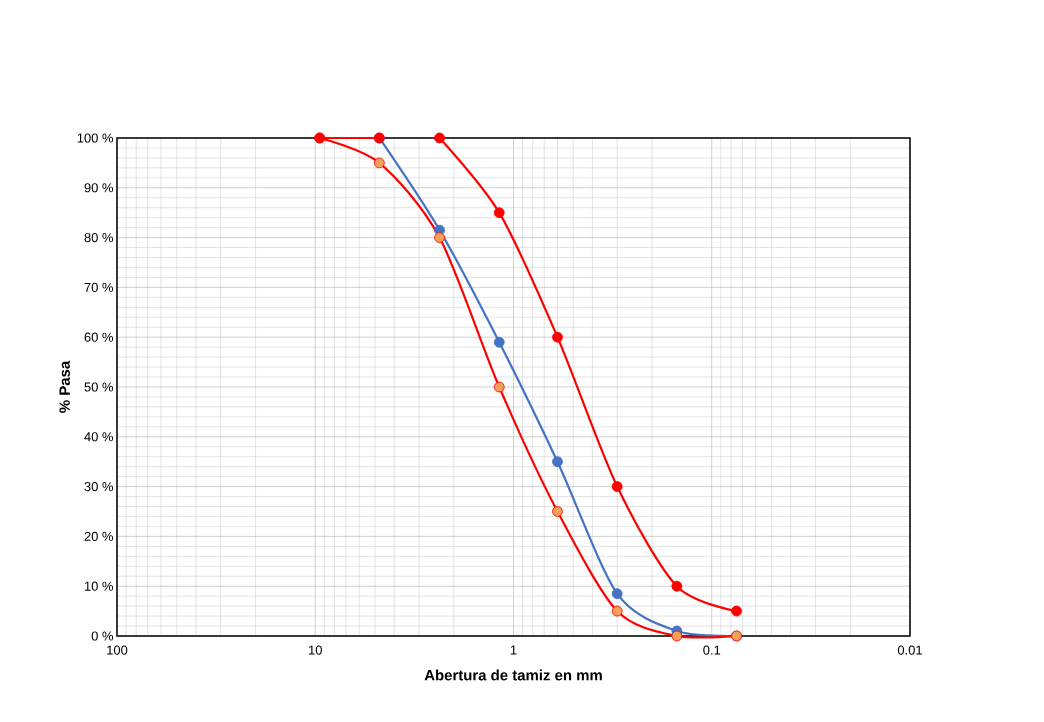 Image resolution: width=1044 pixels, height=722 pixels. I want to click on y-tick-label: 10 %, so click(99, 586).